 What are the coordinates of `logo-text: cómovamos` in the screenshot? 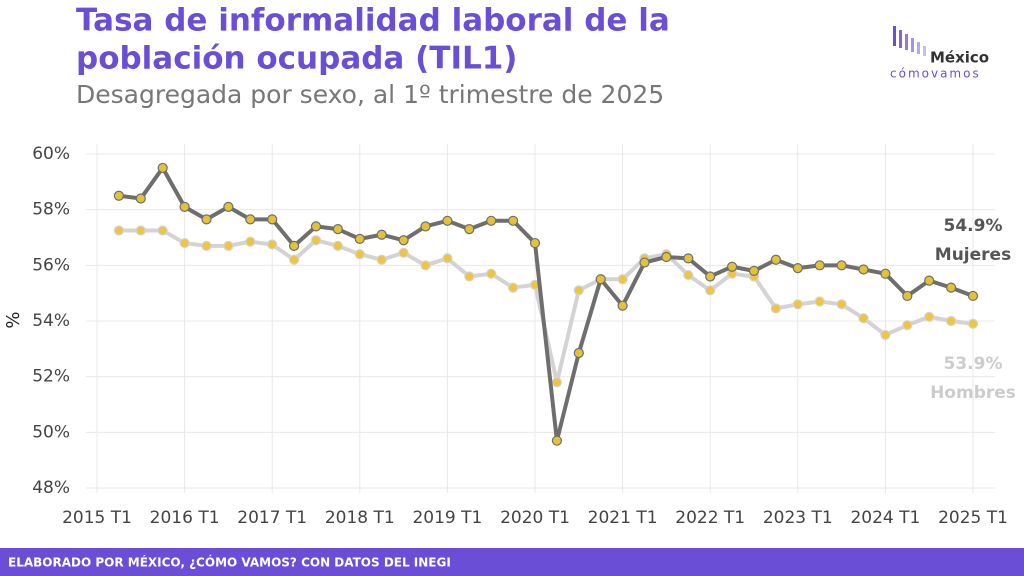 It's located at (935, 74).